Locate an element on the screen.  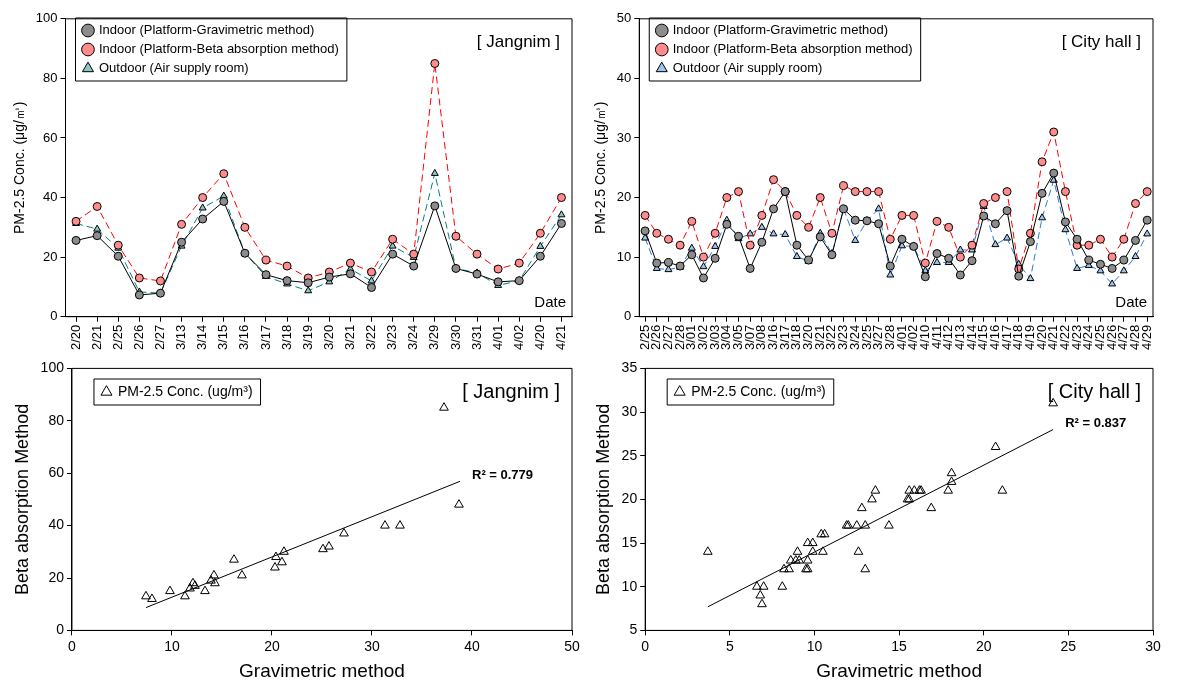
x-tick-label: 3/29 is located at coordinates (434, 337).